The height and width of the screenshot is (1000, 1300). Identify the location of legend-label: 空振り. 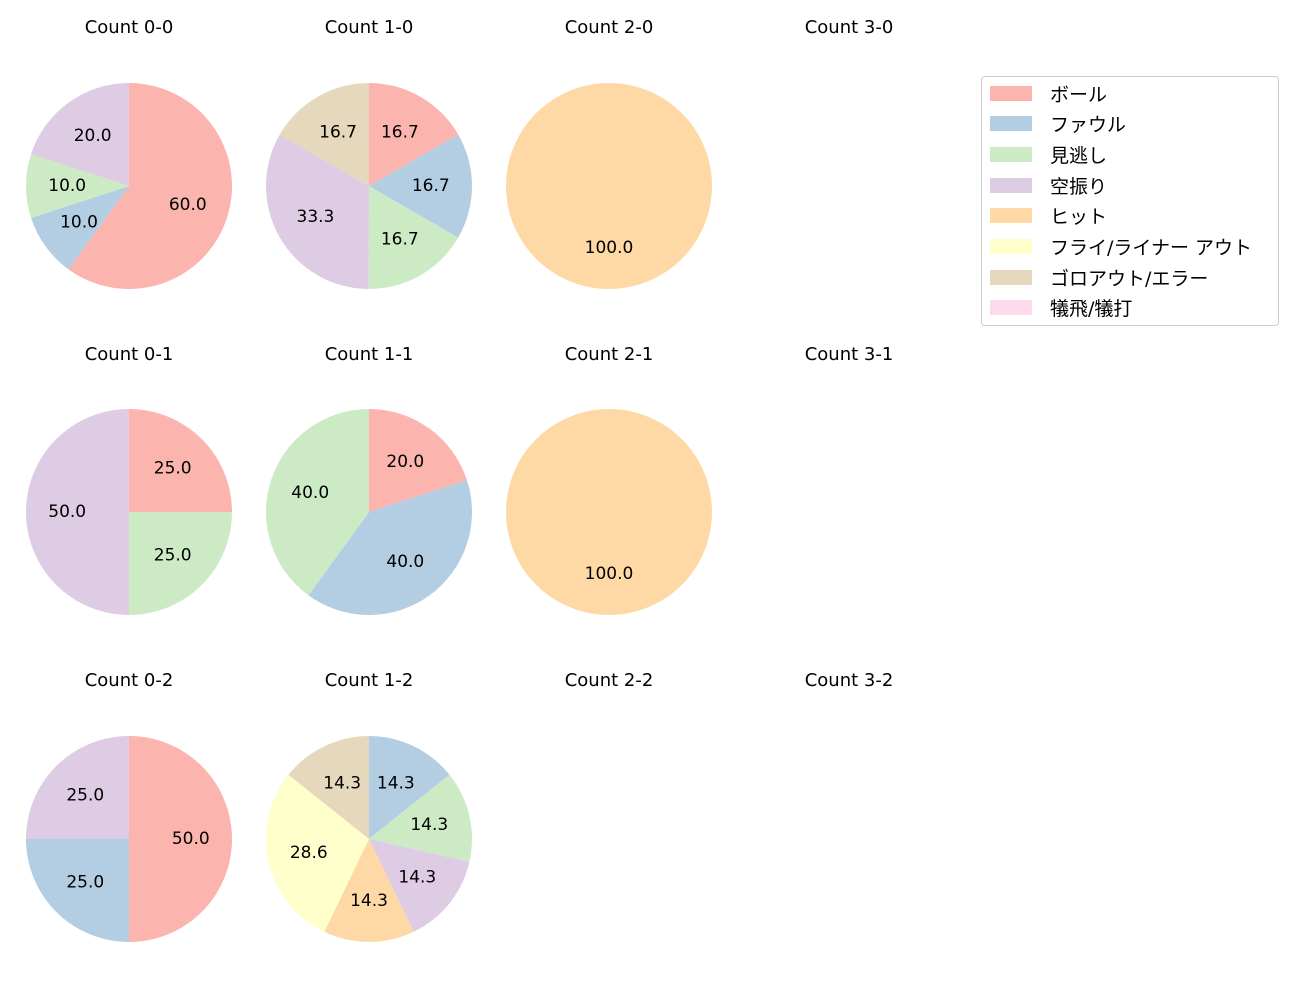
(1079, 186).